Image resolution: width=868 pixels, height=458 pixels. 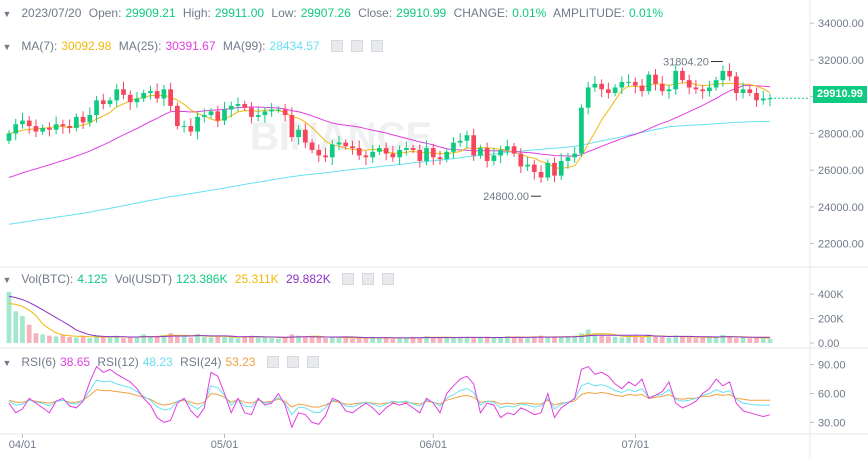 I want to click on high-annotation: 31804.20, so click(x=686, y=63).